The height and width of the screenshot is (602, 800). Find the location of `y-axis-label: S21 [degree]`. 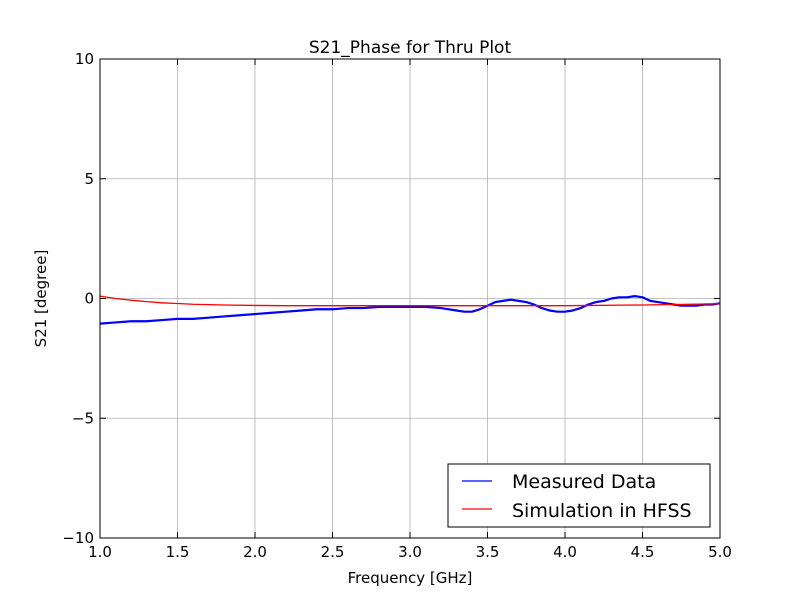

y-axis-label: S21 [degree] is located at coordinates (41, 299).